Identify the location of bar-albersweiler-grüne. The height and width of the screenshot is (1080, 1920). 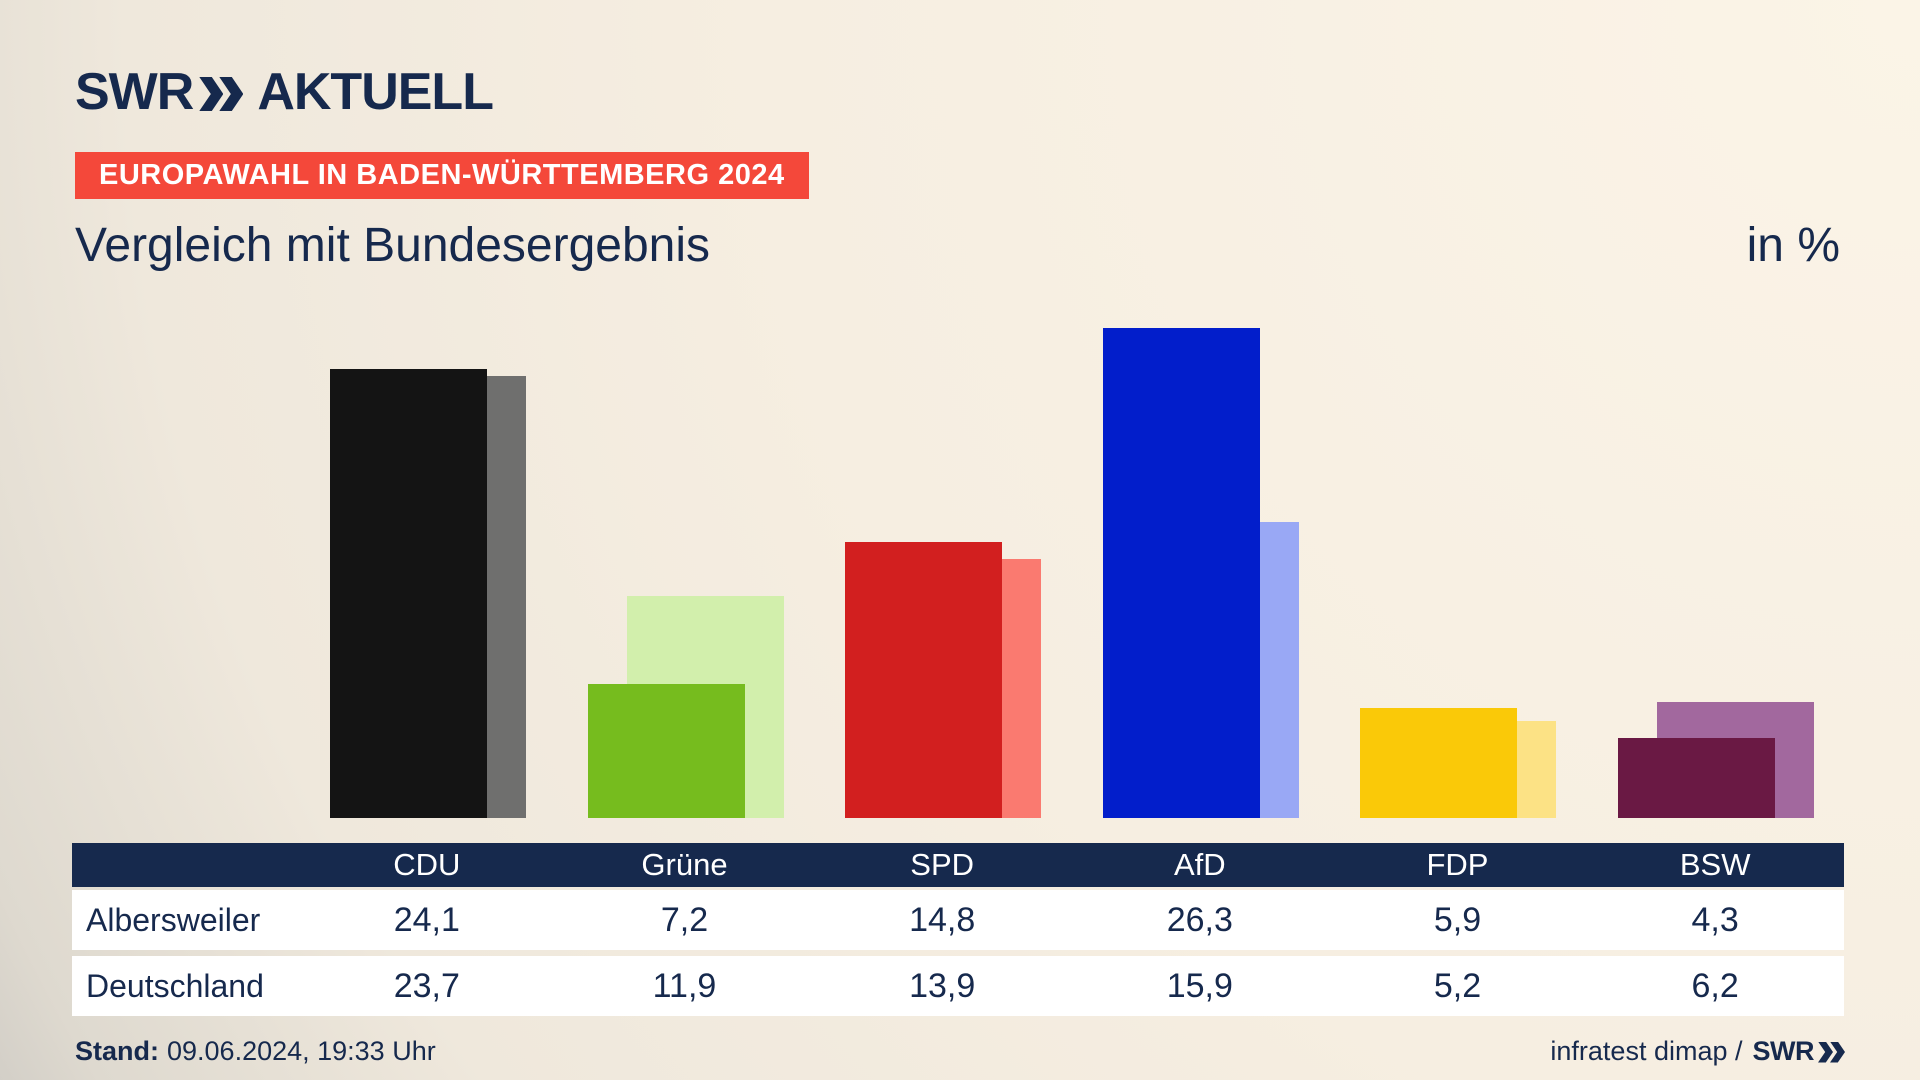
(666, 751).